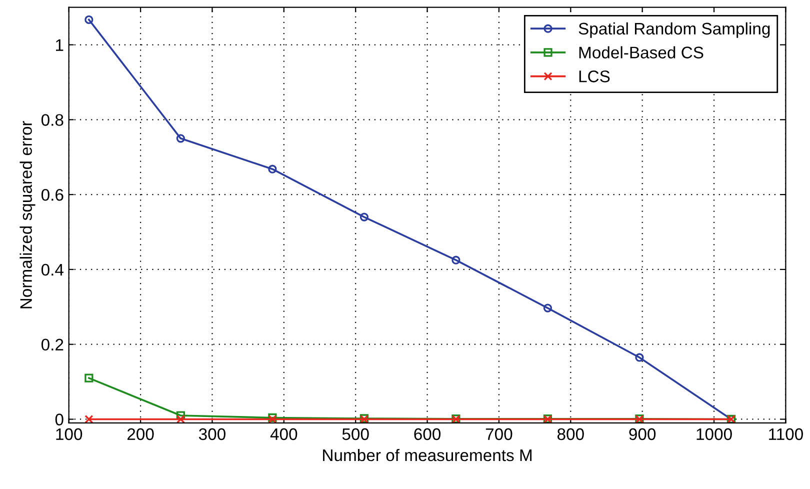  What do you see at coordinates (52, 270) in the screenshot?
I see `y-tick-label: 0.4` at bounding box center [52, 270].